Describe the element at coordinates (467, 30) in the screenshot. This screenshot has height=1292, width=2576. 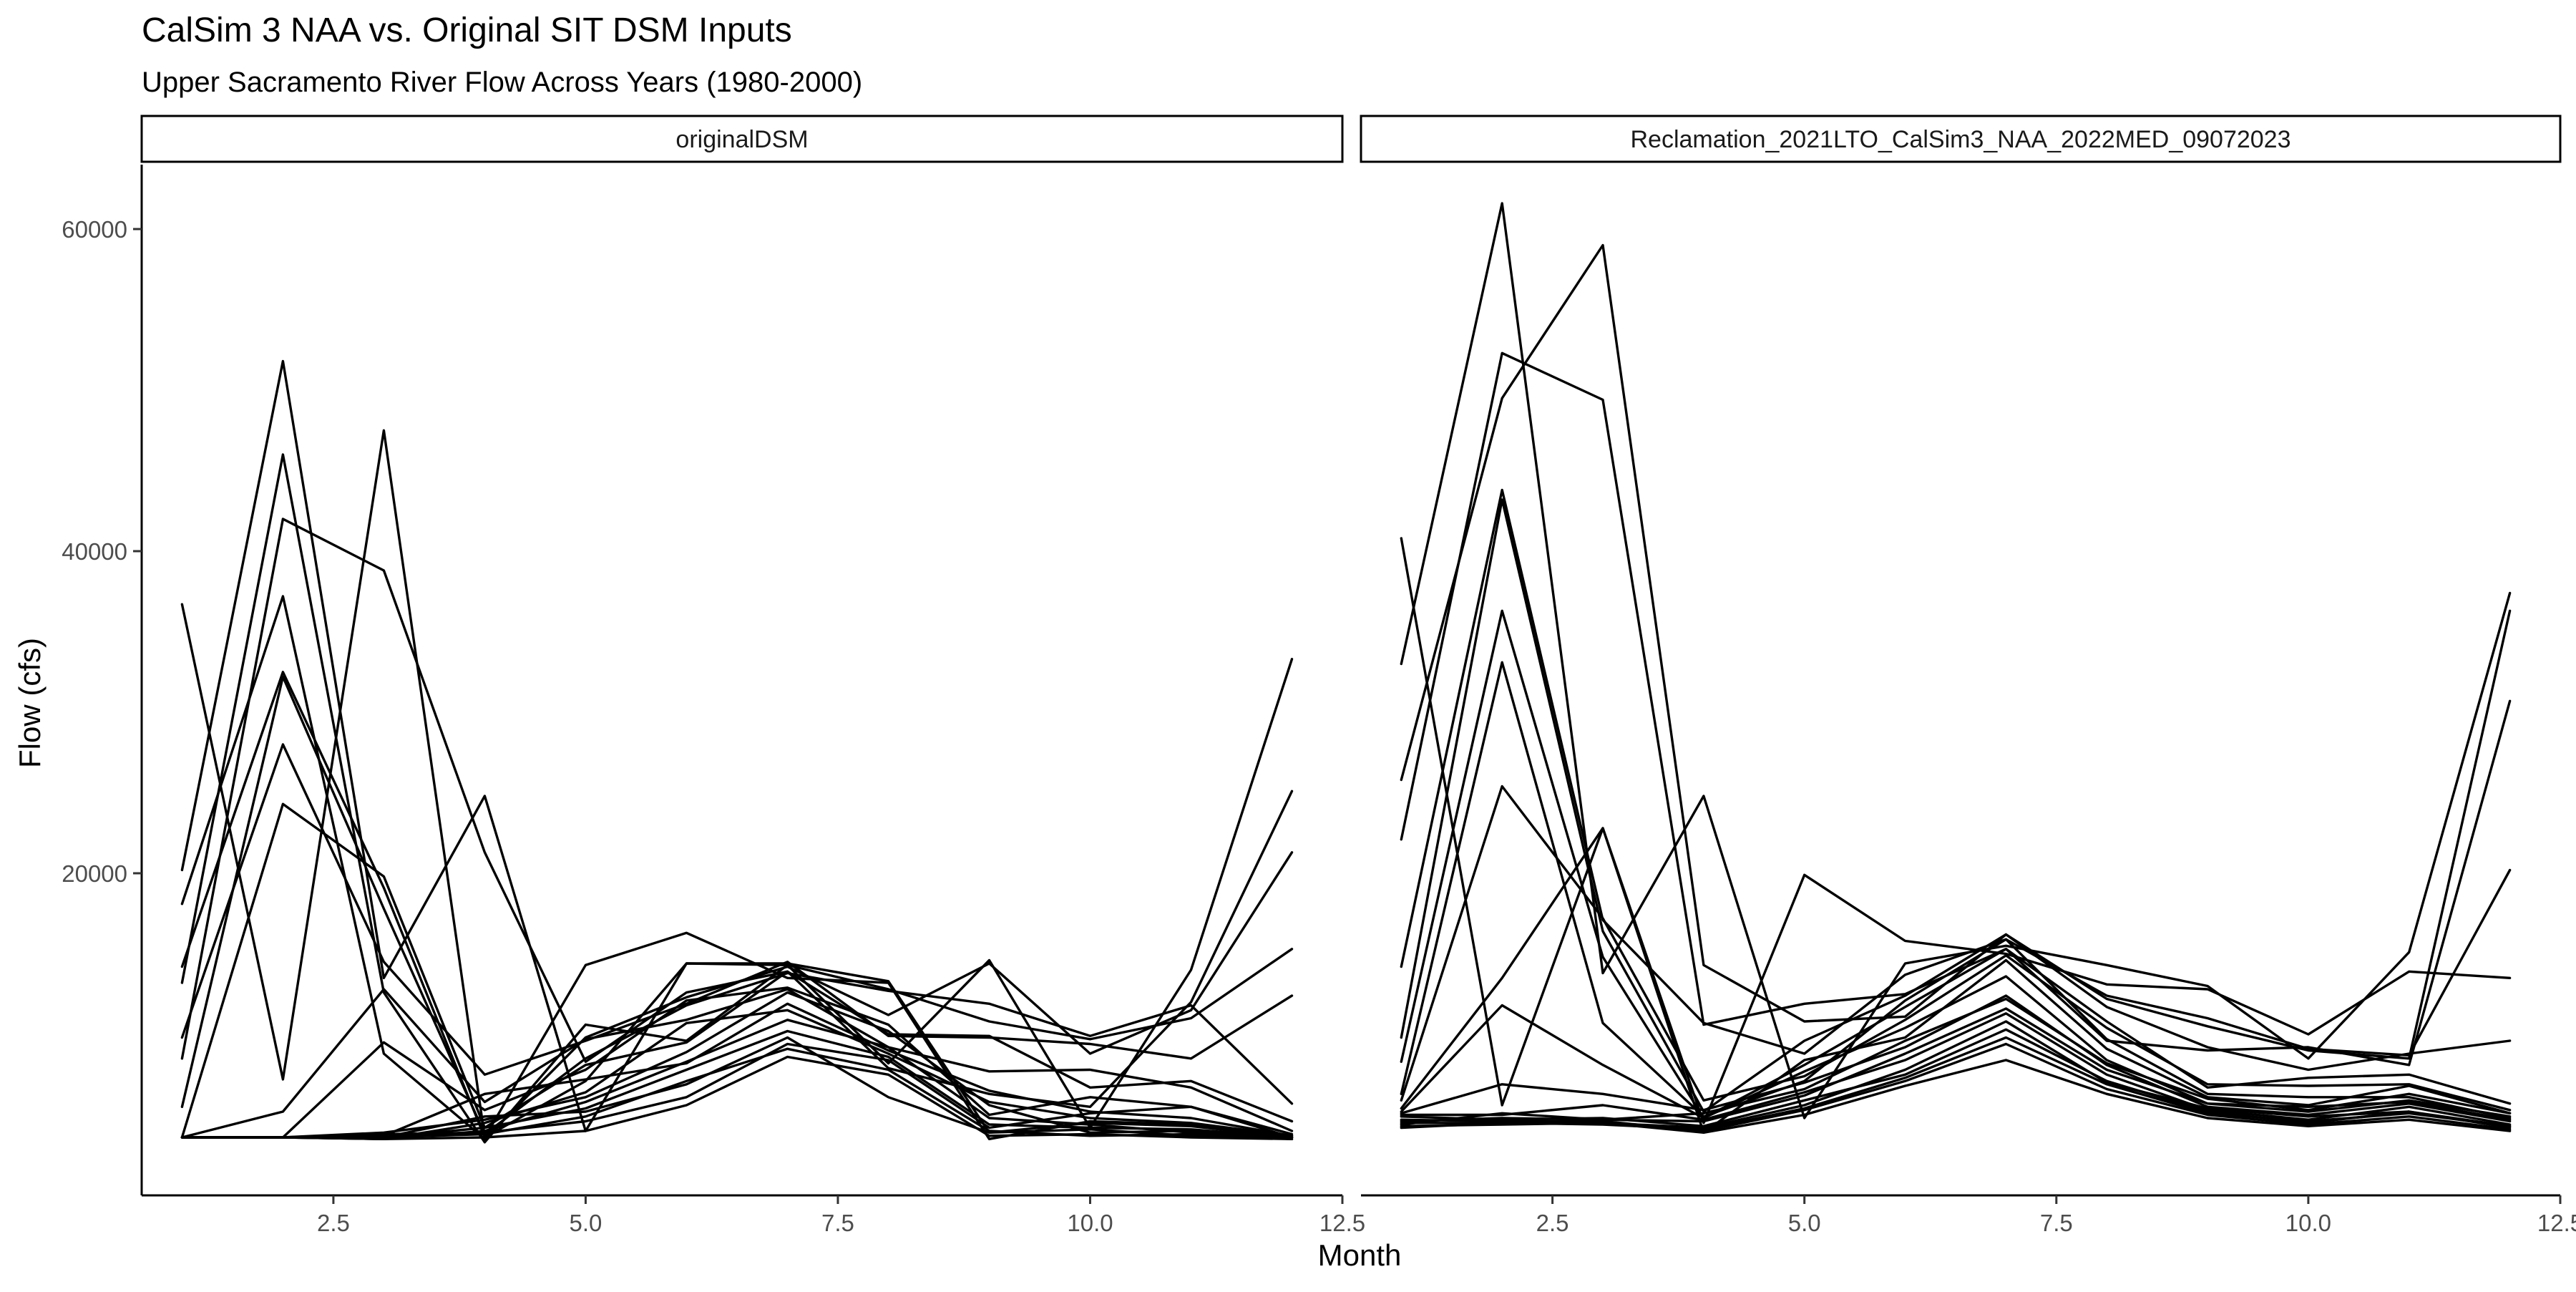
I see `chart-title: CalSim 3 NAA vs. Original SIT DSM Inputs` at that location.